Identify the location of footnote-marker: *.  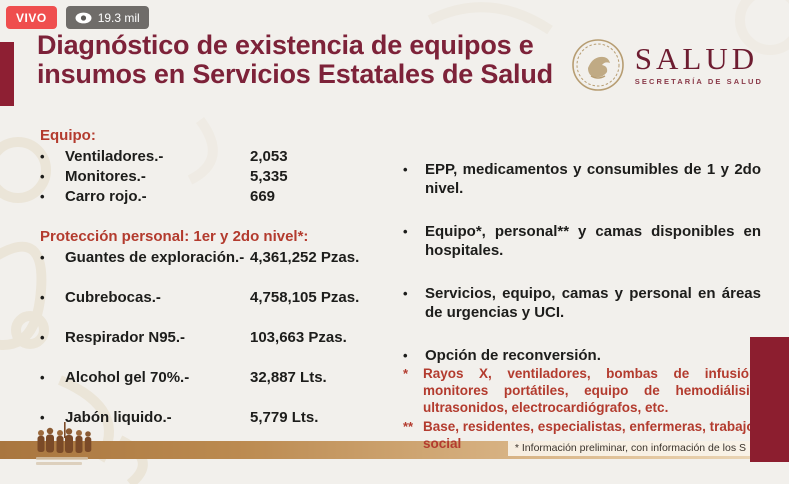
(406, 373).